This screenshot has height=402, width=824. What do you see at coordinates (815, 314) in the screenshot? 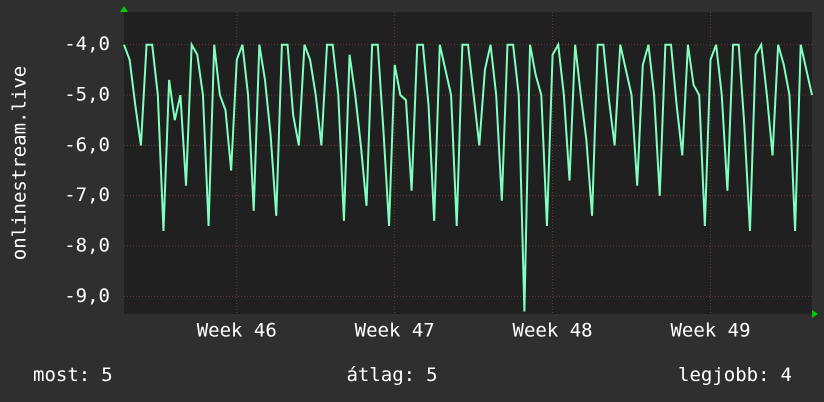
I see `x-arrow` at bounding box center [815, 314].